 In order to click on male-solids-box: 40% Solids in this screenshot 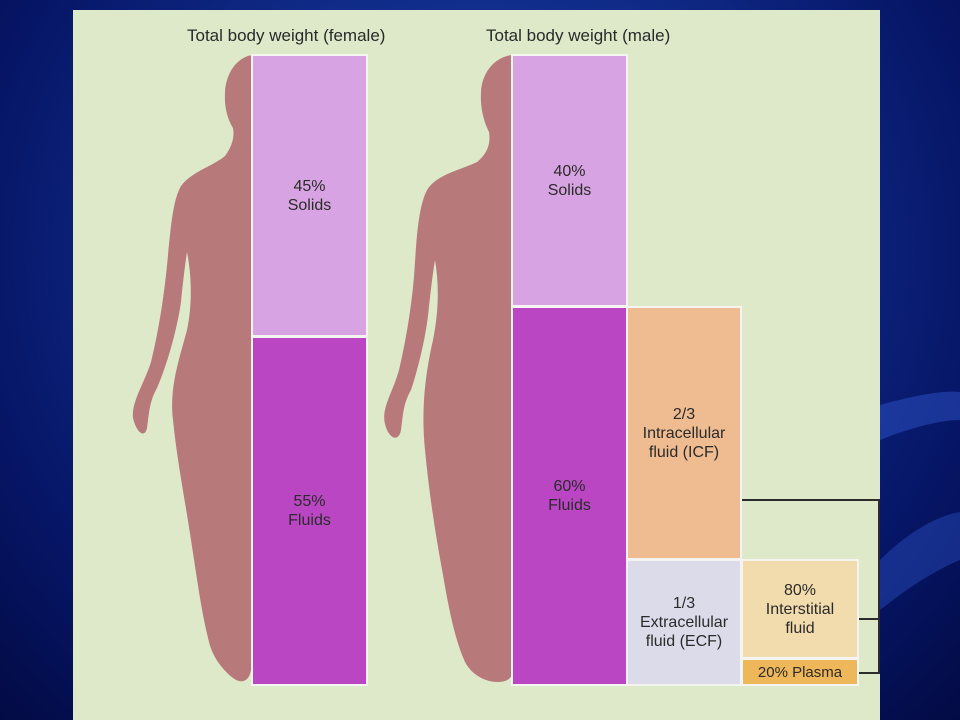, I will do `click(569, 180)`.